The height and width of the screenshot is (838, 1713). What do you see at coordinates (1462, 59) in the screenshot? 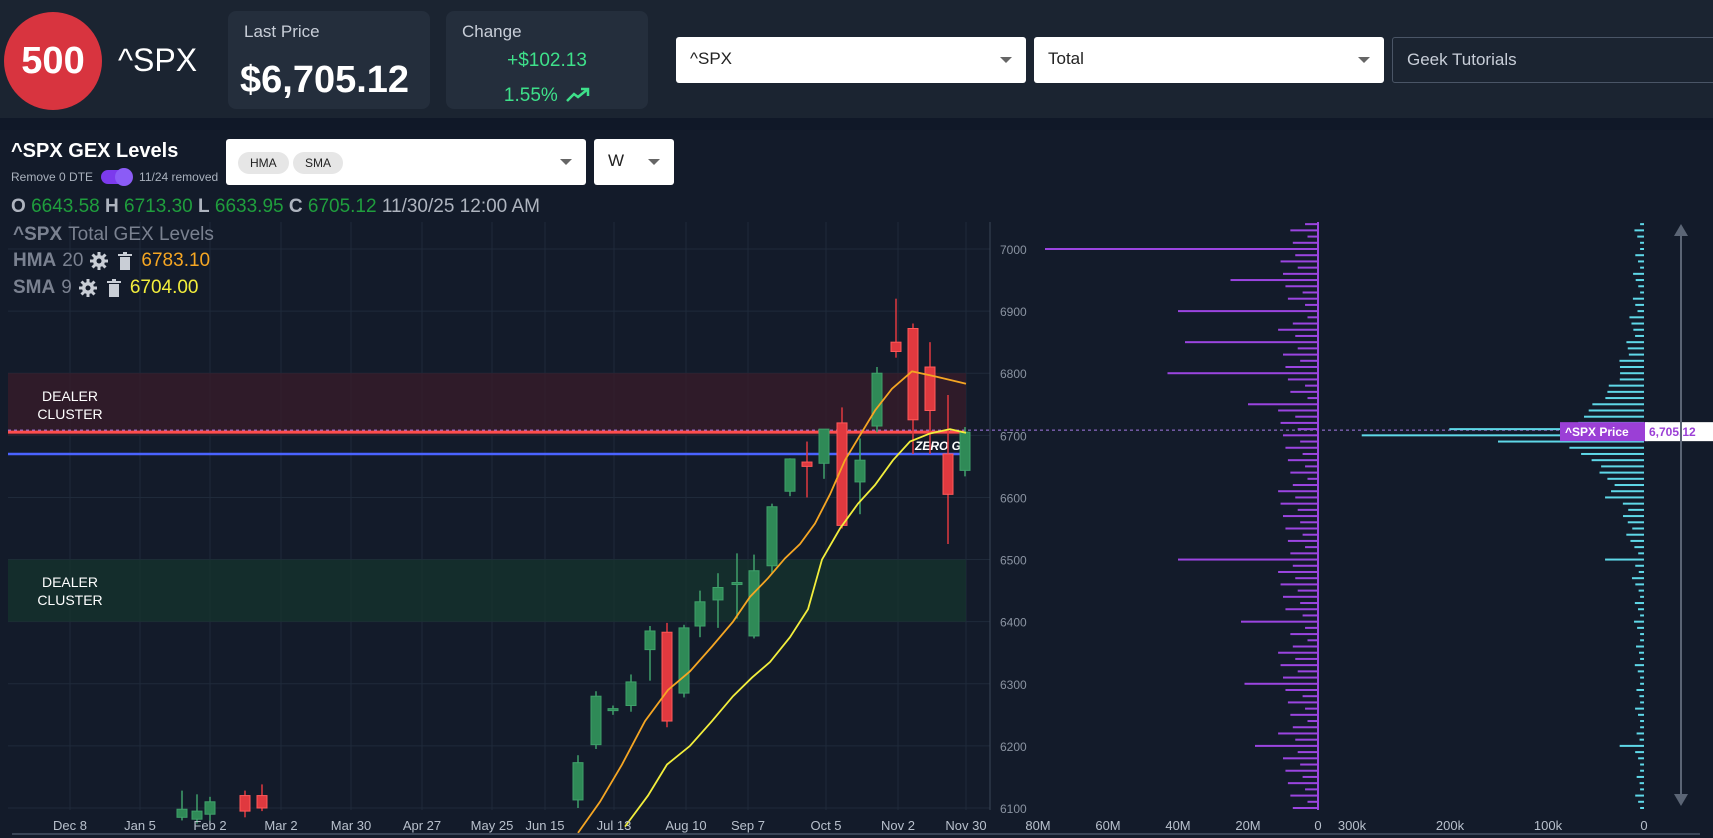
I see `search-placeholder: Geek Tutorials` at bounding box center [1462, 59].